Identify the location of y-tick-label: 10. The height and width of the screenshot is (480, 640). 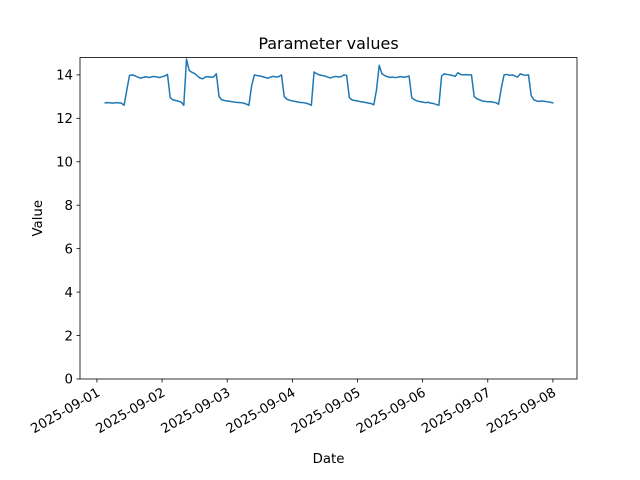
(64, 162).